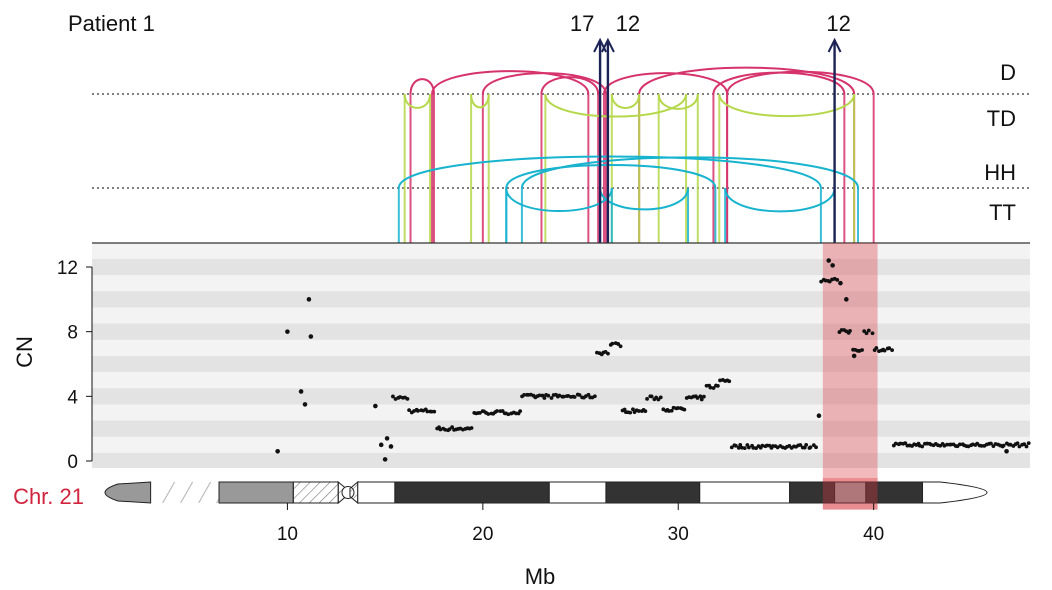 The width and height of the screenshot is (1052, 590). Describe the element at coordinates (111, 23) in the screenshot. I see `chart-title: Patient 1` at that location.